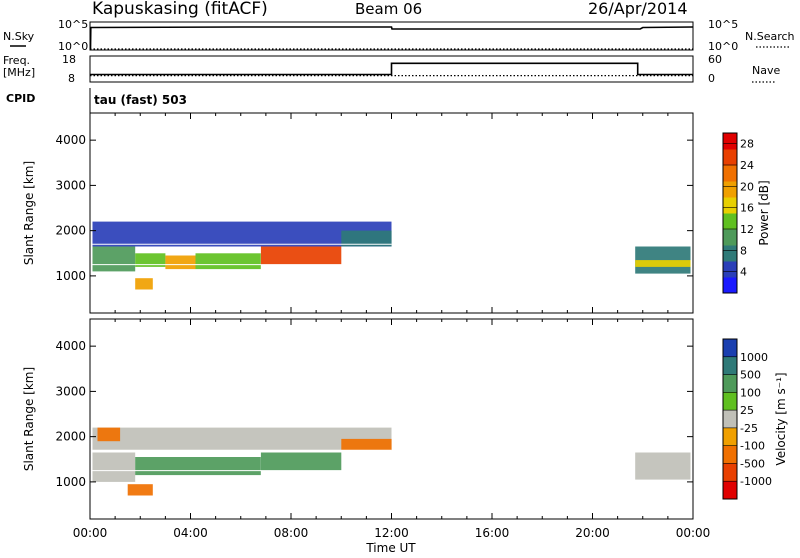  What do you see at coordinates (70, 276) in the screenshot?
I see `power-ytick-label: 1000` at bounding box center [70, 276].